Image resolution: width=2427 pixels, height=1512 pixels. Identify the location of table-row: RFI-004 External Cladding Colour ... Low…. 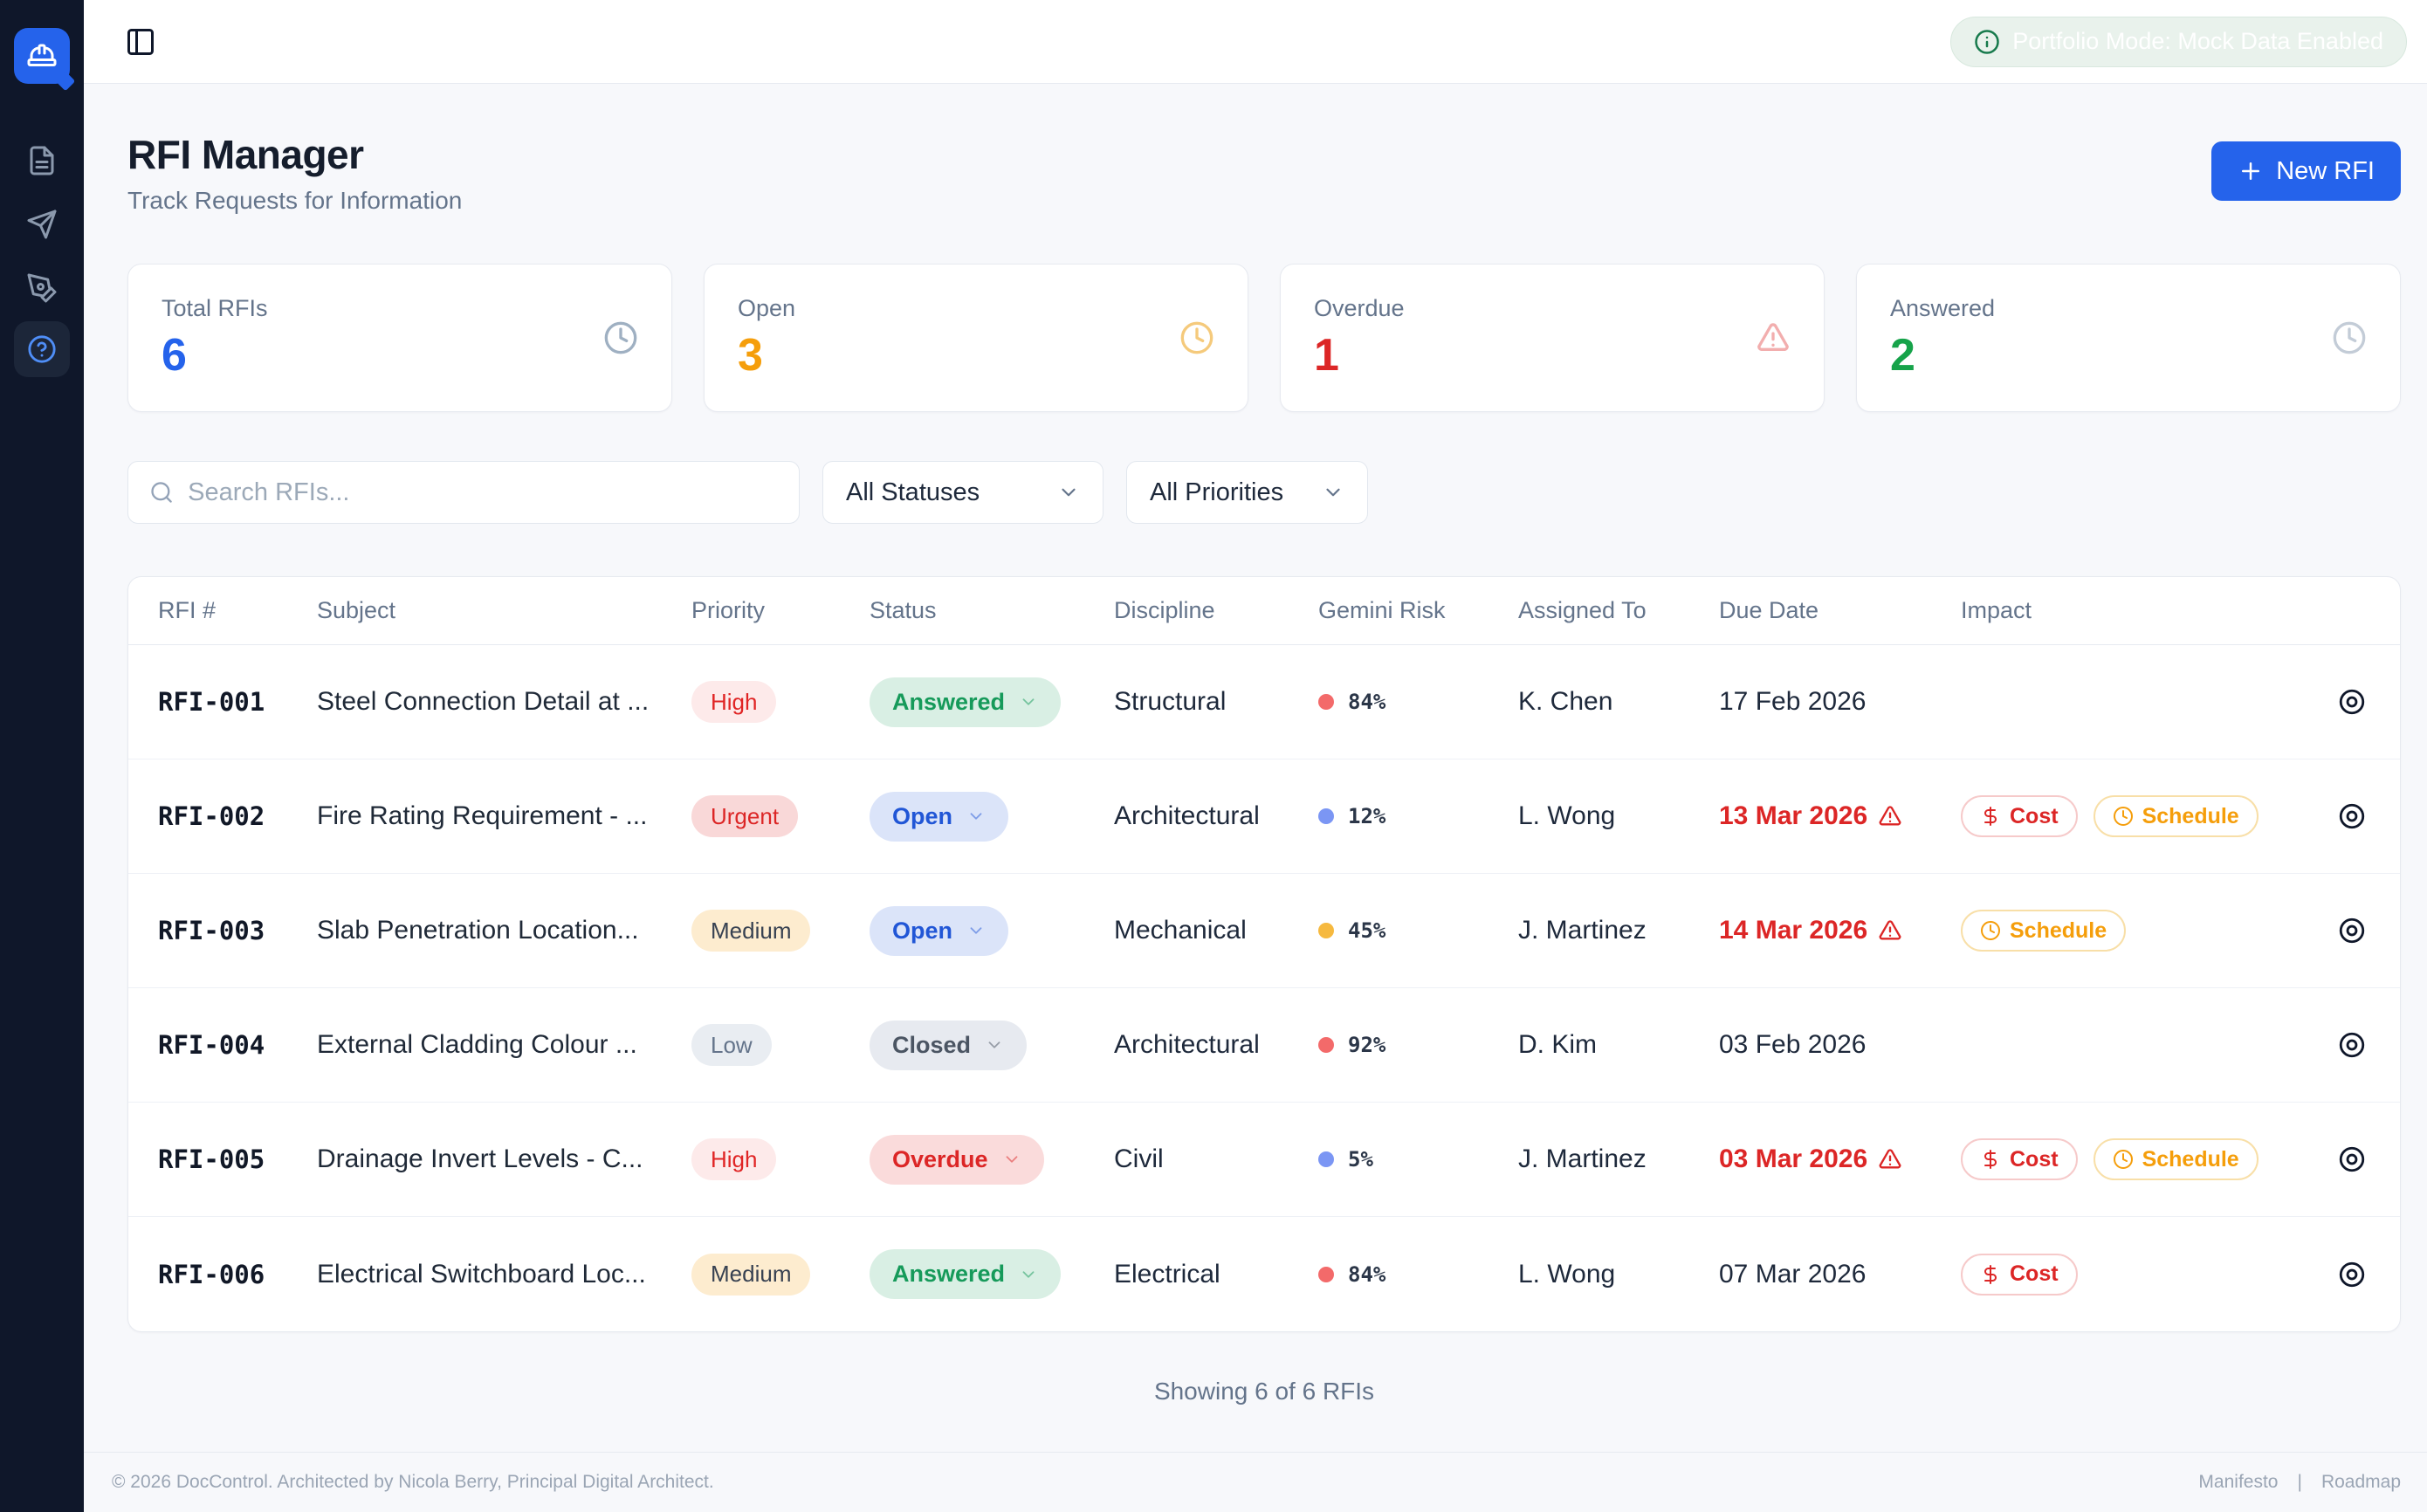
(1264, 1045).